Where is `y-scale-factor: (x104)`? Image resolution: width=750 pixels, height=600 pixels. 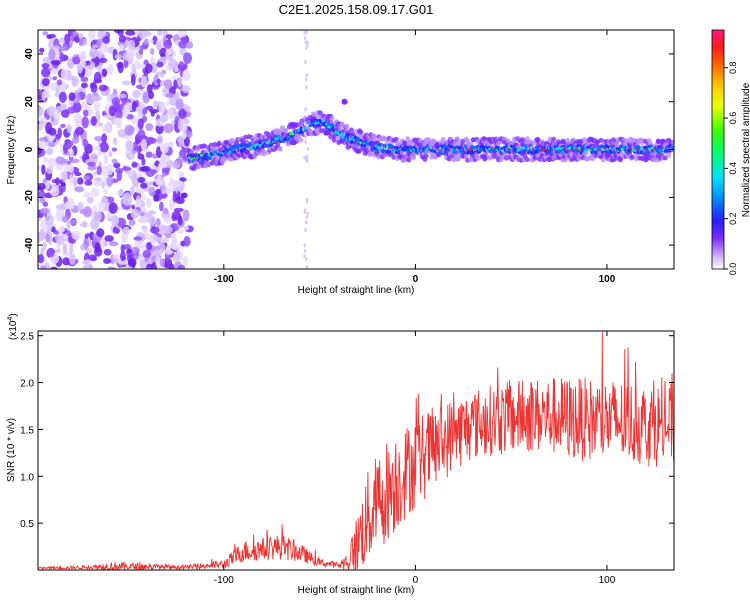 y-scale-factor: (x104) is located at coordinates (13, 326).